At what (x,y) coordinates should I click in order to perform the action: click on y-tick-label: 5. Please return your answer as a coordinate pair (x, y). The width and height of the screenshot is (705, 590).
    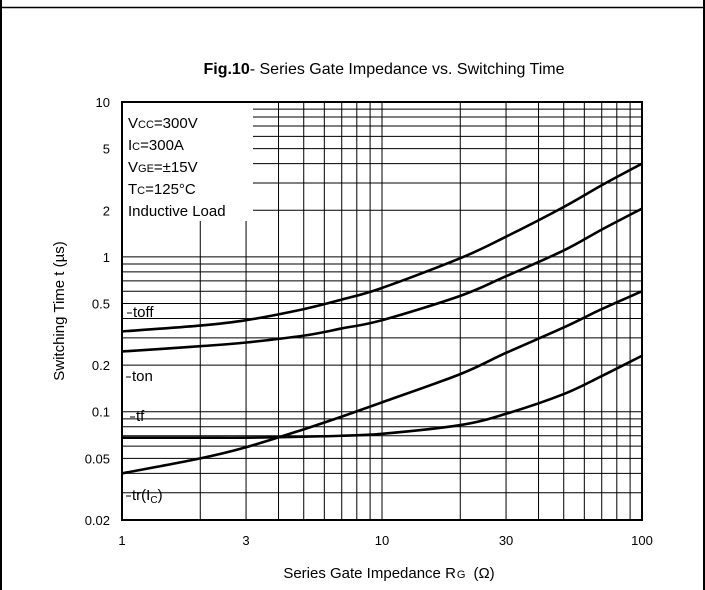
    Looking at the image, I should click on (106, 149).